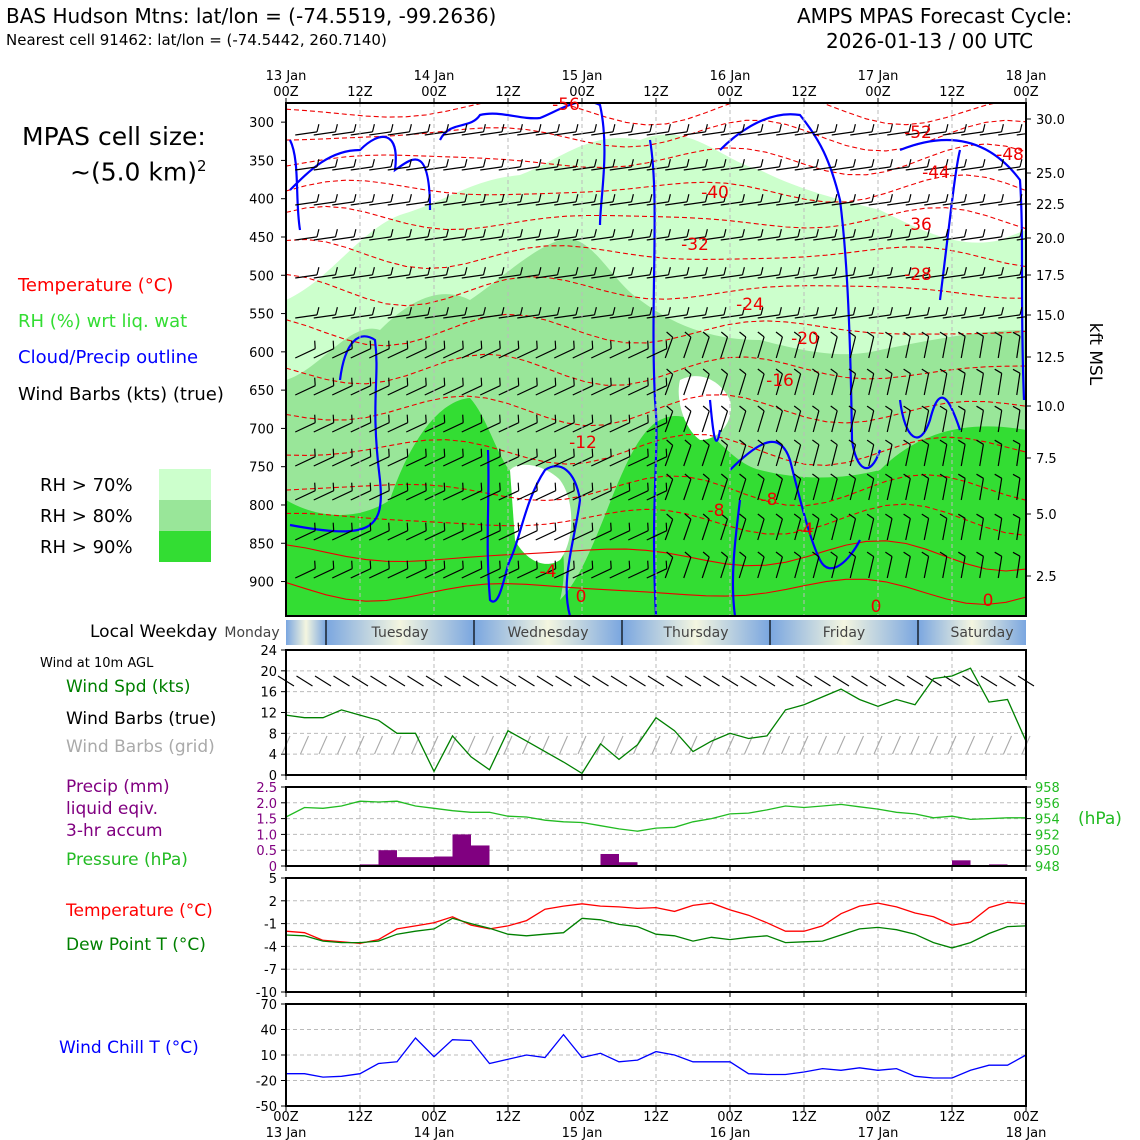  What do you see at coordinates (261, 391) in the screenshot?
I see `pressure-tick-label: 650` at bounding box center [261, 391].